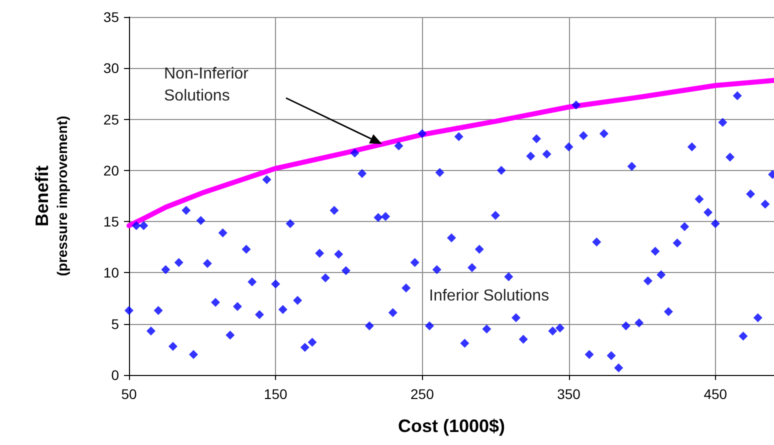  I want to click on y-axis-title: Benefit (pressure improvement), so click(51, 196).